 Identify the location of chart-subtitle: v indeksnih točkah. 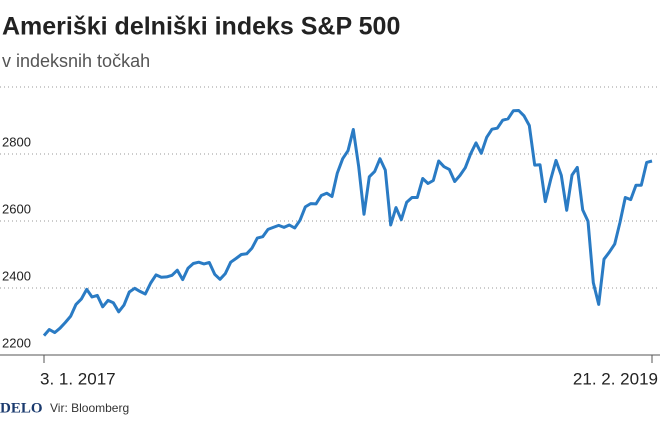
(76, 61).